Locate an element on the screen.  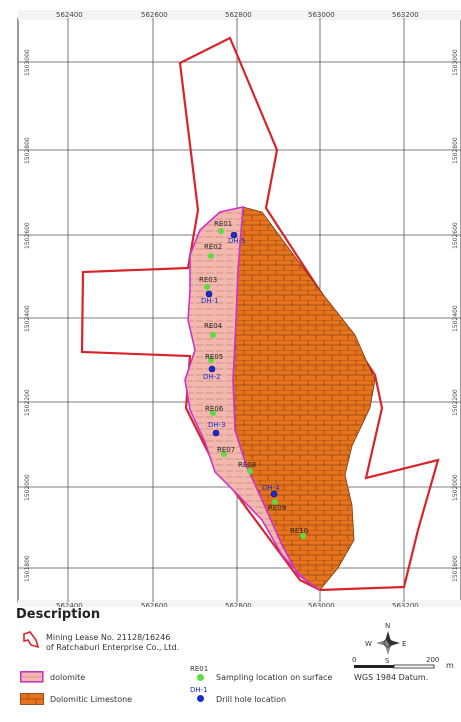
sample-point-re05 is located at coordinates (211, 360).